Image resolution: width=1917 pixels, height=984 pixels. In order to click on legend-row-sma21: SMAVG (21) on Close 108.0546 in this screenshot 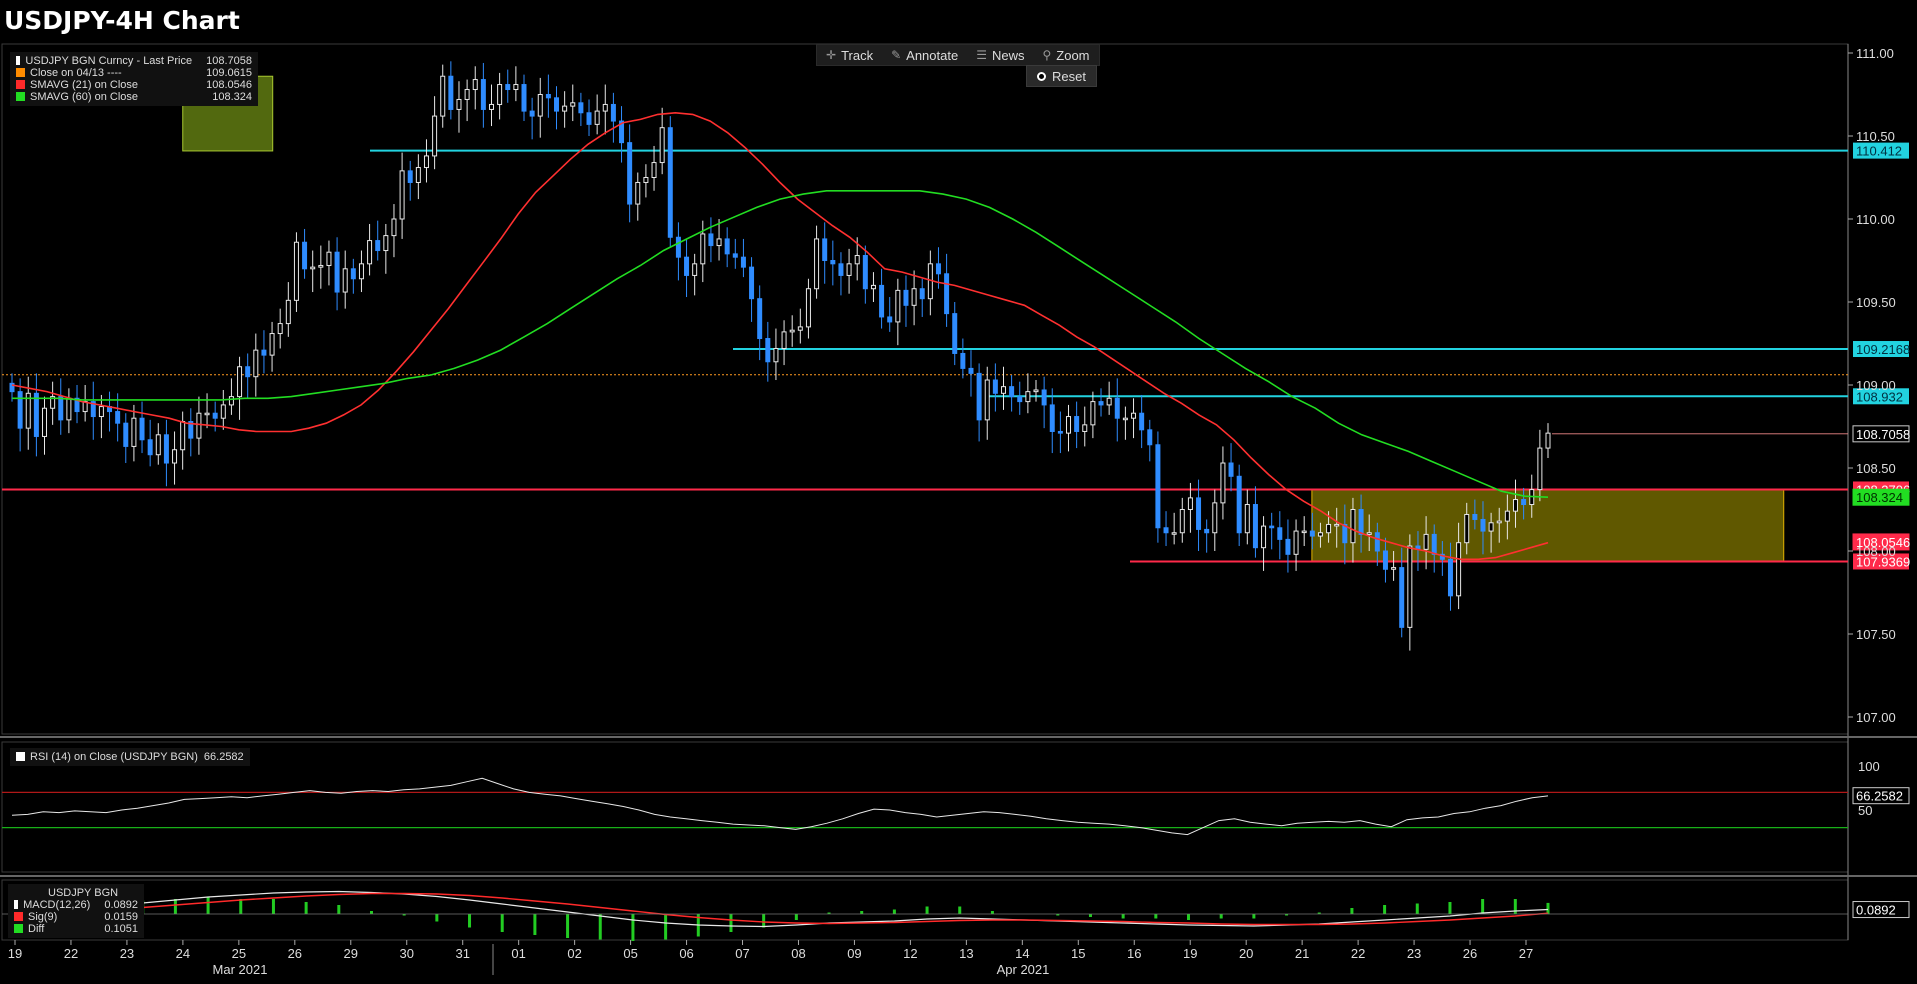, I will do `click(134, 85)`.